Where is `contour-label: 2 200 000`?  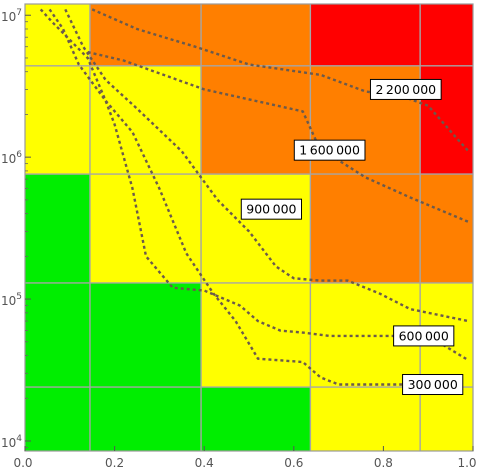 contour-label: 2 200 000 is located at coordinates (405, 89).